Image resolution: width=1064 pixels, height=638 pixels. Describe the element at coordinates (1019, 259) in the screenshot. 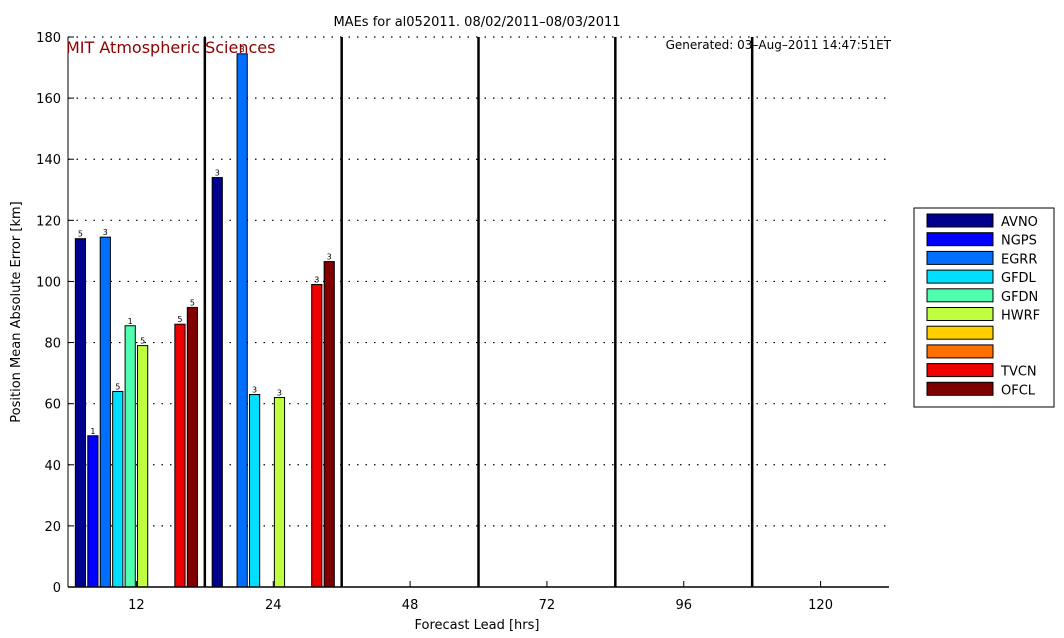

I see `legend-label: EGRR` at that location.